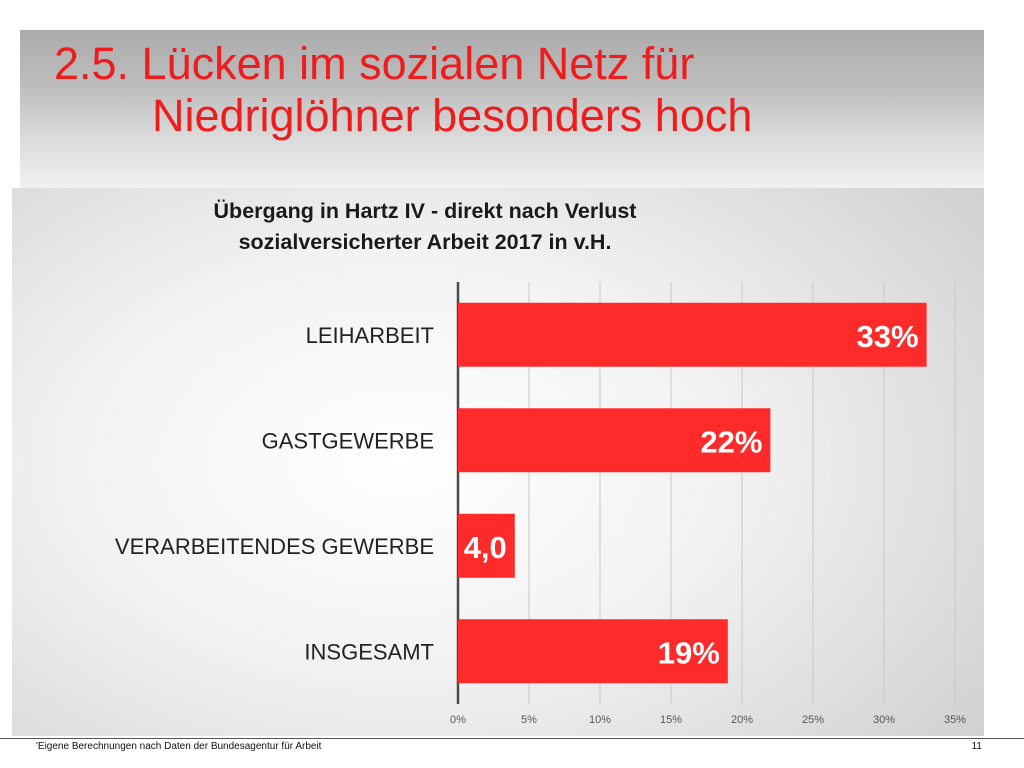 This screenshot has width=1024, height=768. I want to click on category-label: LEIHARBEIT, so click(370, 335).